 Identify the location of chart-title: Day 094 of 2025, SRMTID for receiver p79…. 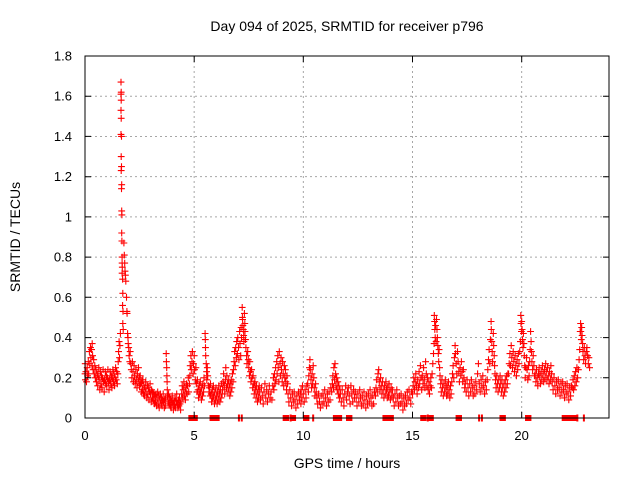
(346, 26).